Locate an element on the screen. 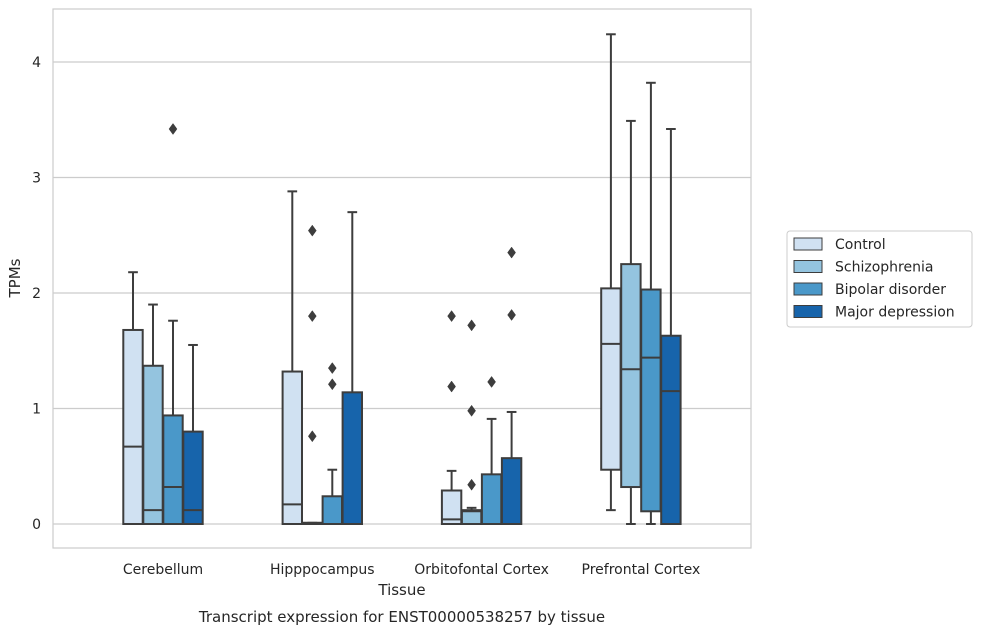  legend-label: Major depression is located at coordinates (895, 313).